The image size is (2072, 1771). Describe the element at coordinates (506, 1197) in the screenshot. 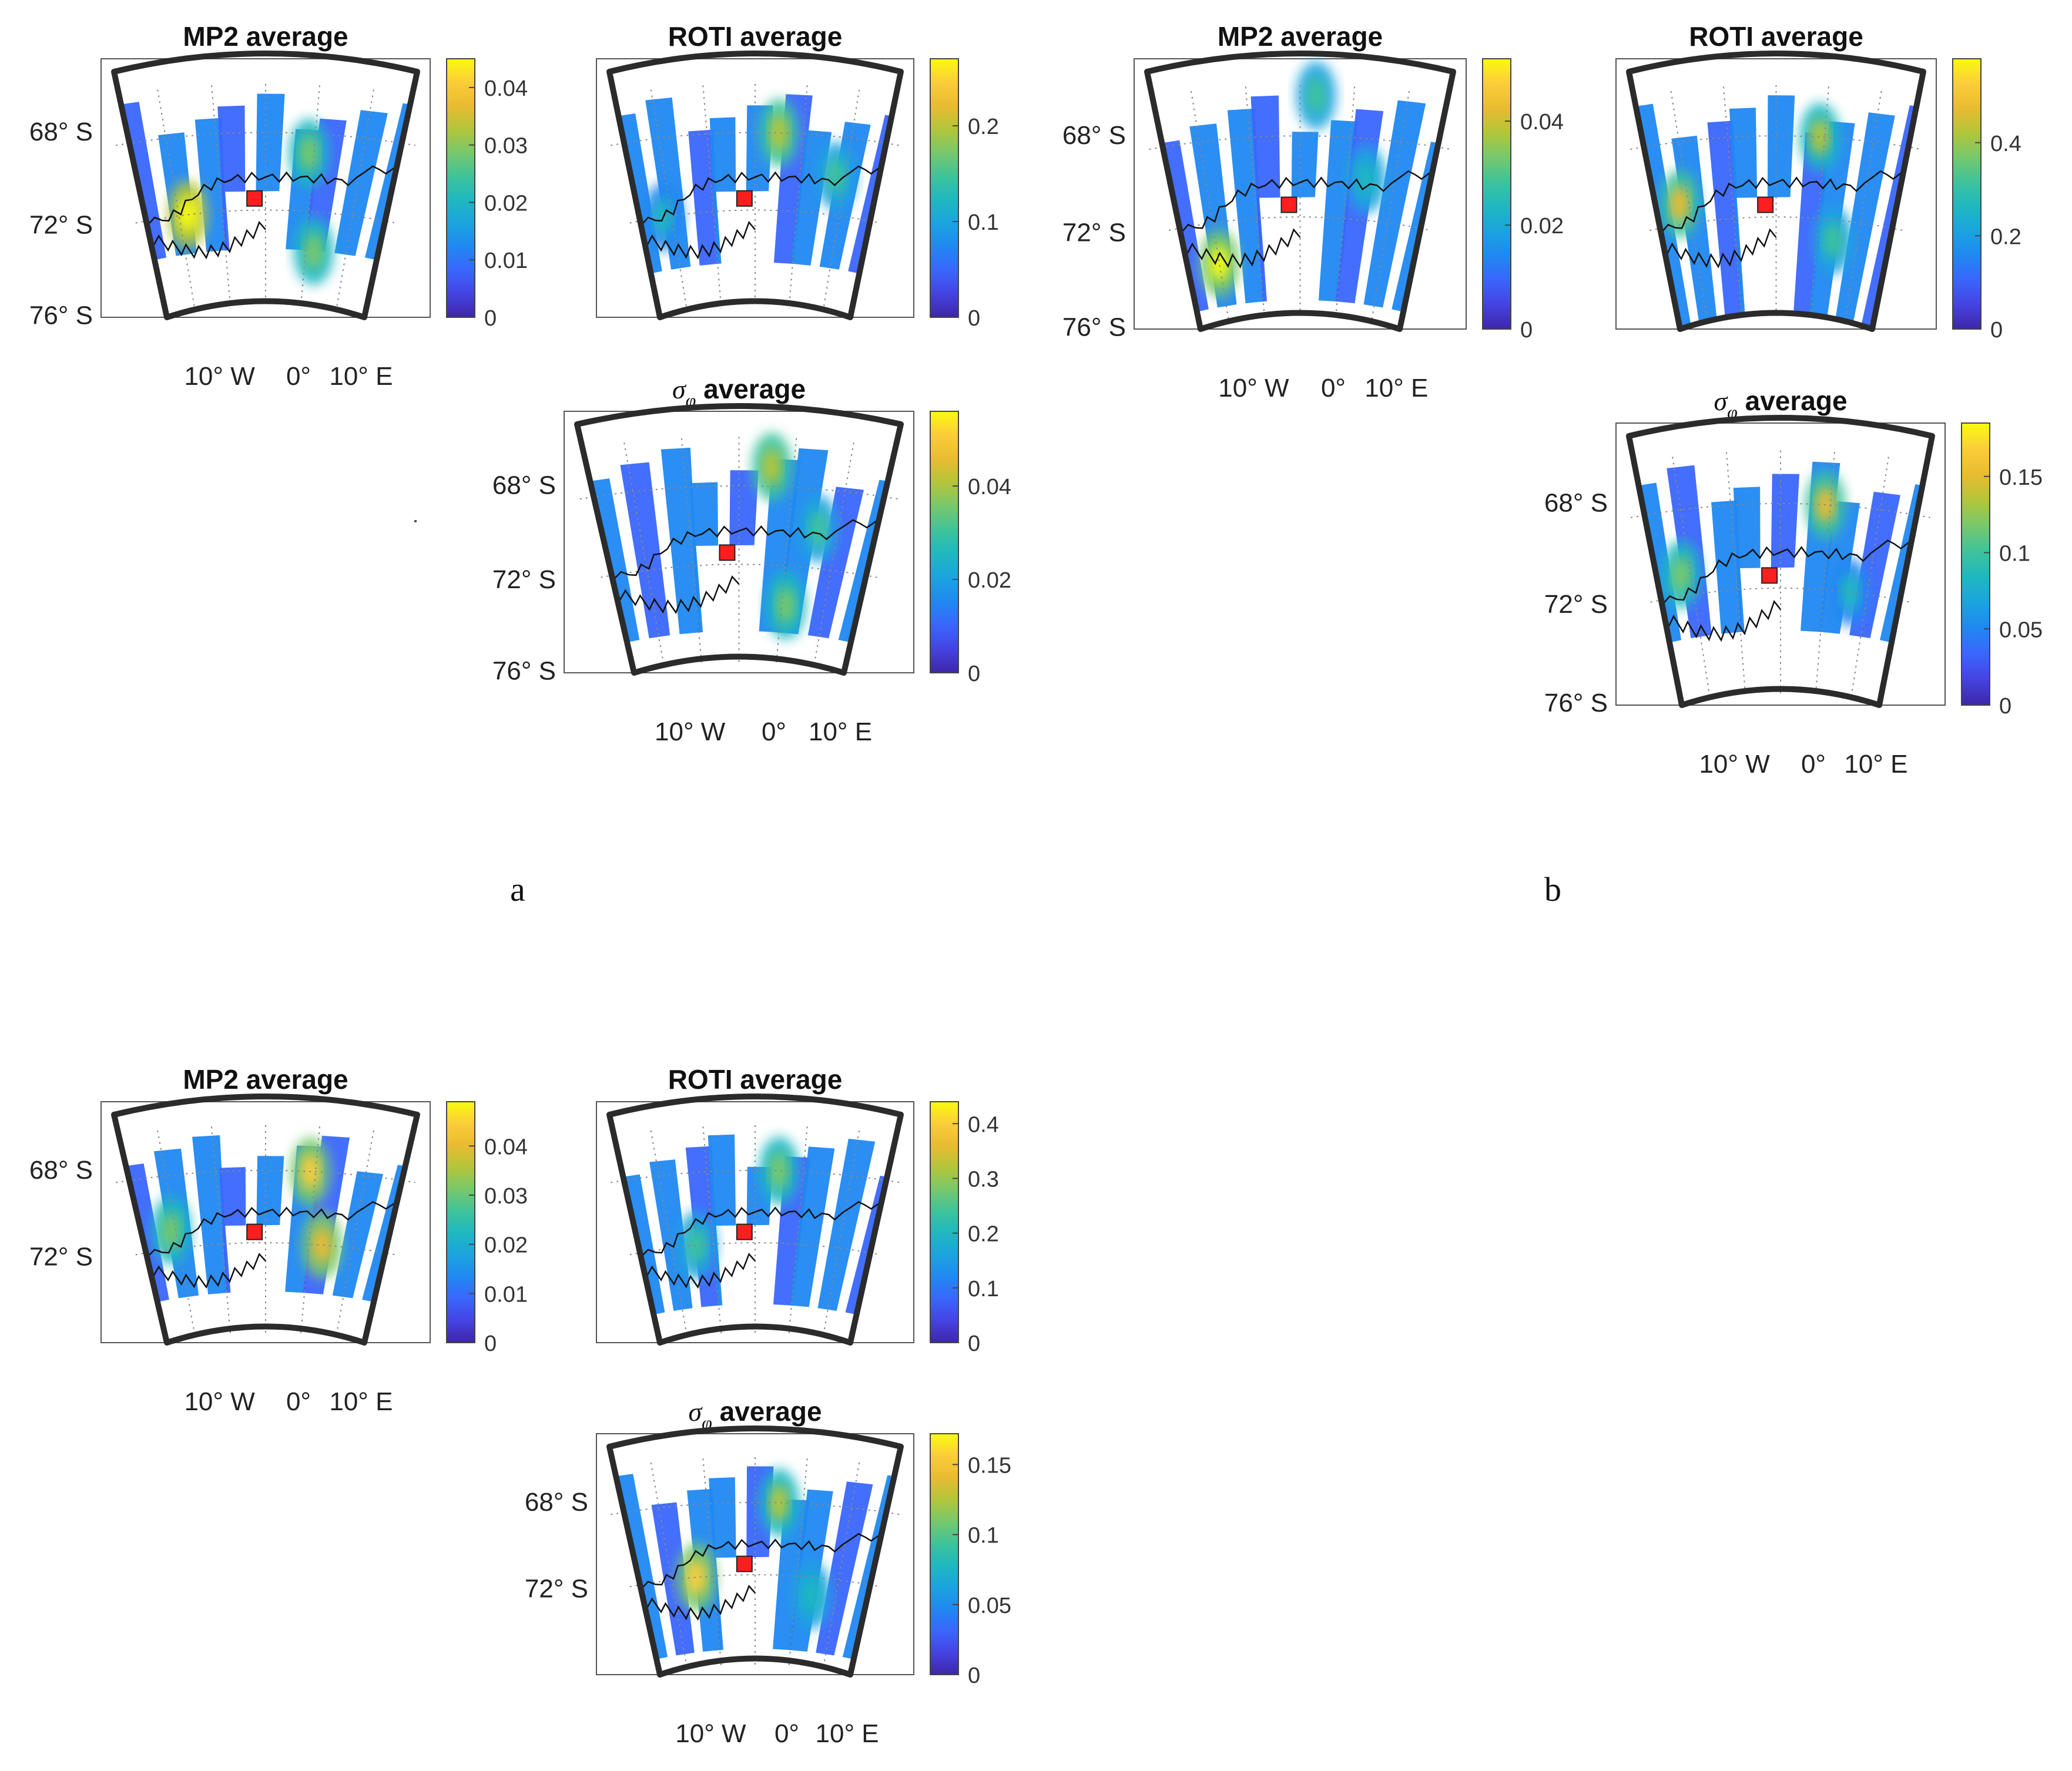

I see `colorbar-tick-label: 0.03` at that location.